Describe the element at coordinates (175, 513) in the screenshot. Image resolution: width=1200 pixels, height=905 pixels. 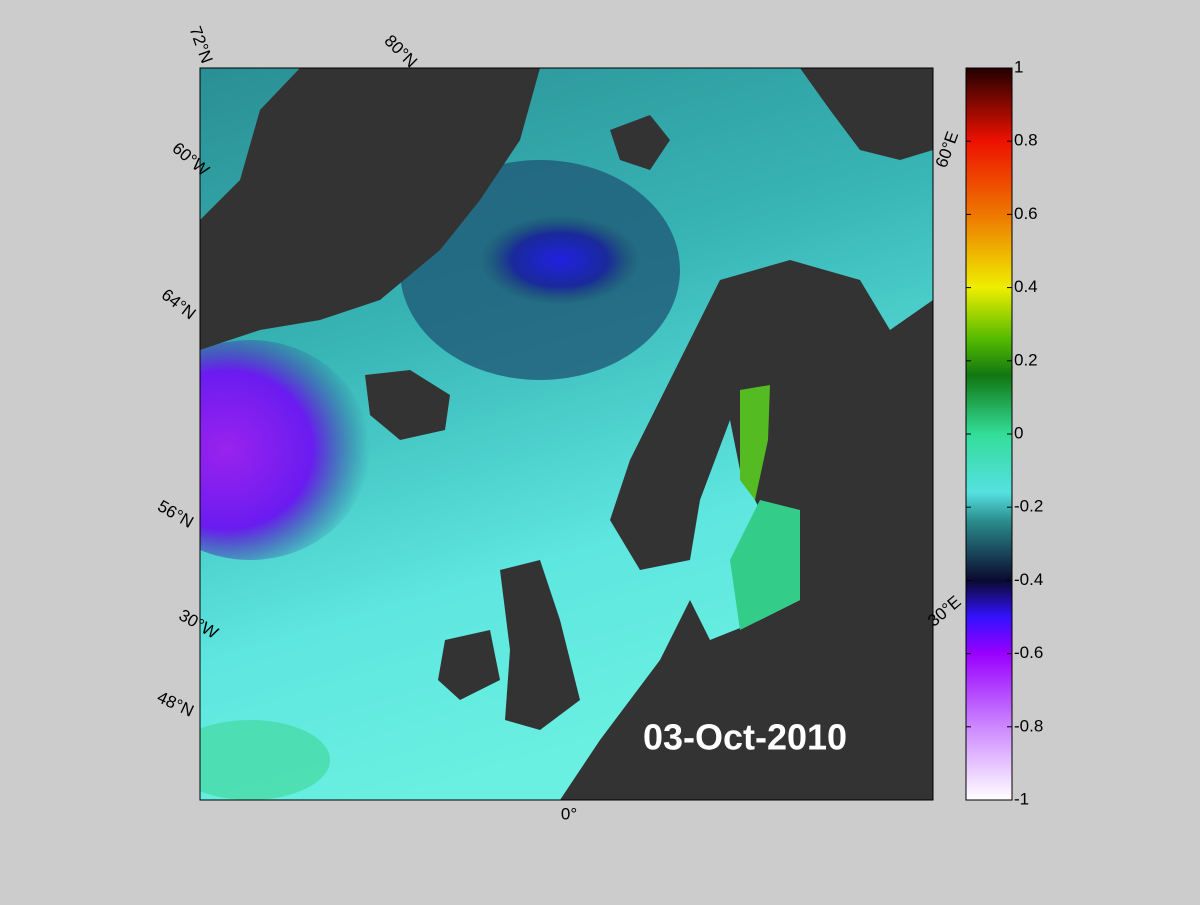
I see `graticule-label: 56°N` at that location.